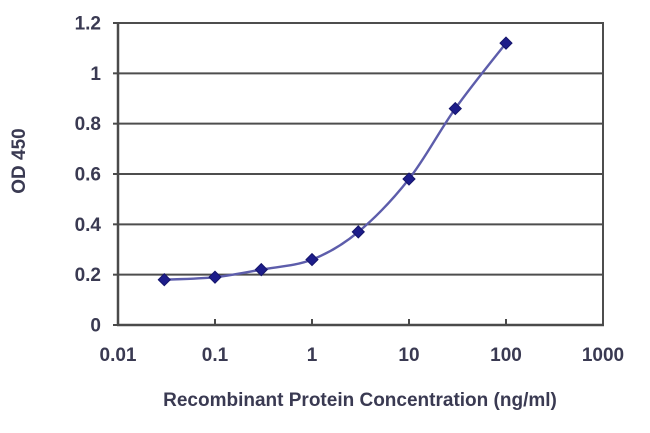  What do you see at coordinates (215, 277) in the screenshot?
I see `data-point-marker-0.1` at bounding box center [215, 277].